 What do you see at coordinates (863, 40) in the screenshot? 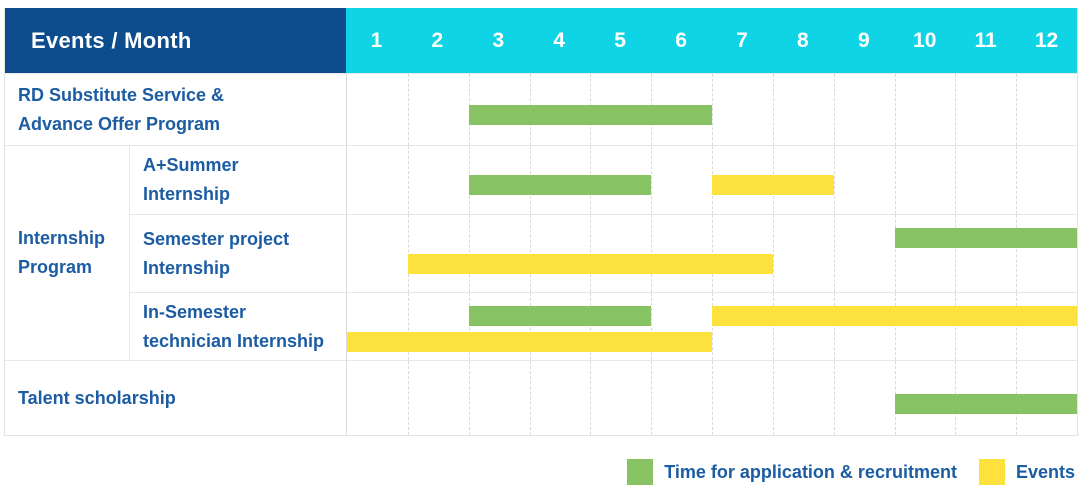
I see `month-label: 9` at bounding box center [863, 40].